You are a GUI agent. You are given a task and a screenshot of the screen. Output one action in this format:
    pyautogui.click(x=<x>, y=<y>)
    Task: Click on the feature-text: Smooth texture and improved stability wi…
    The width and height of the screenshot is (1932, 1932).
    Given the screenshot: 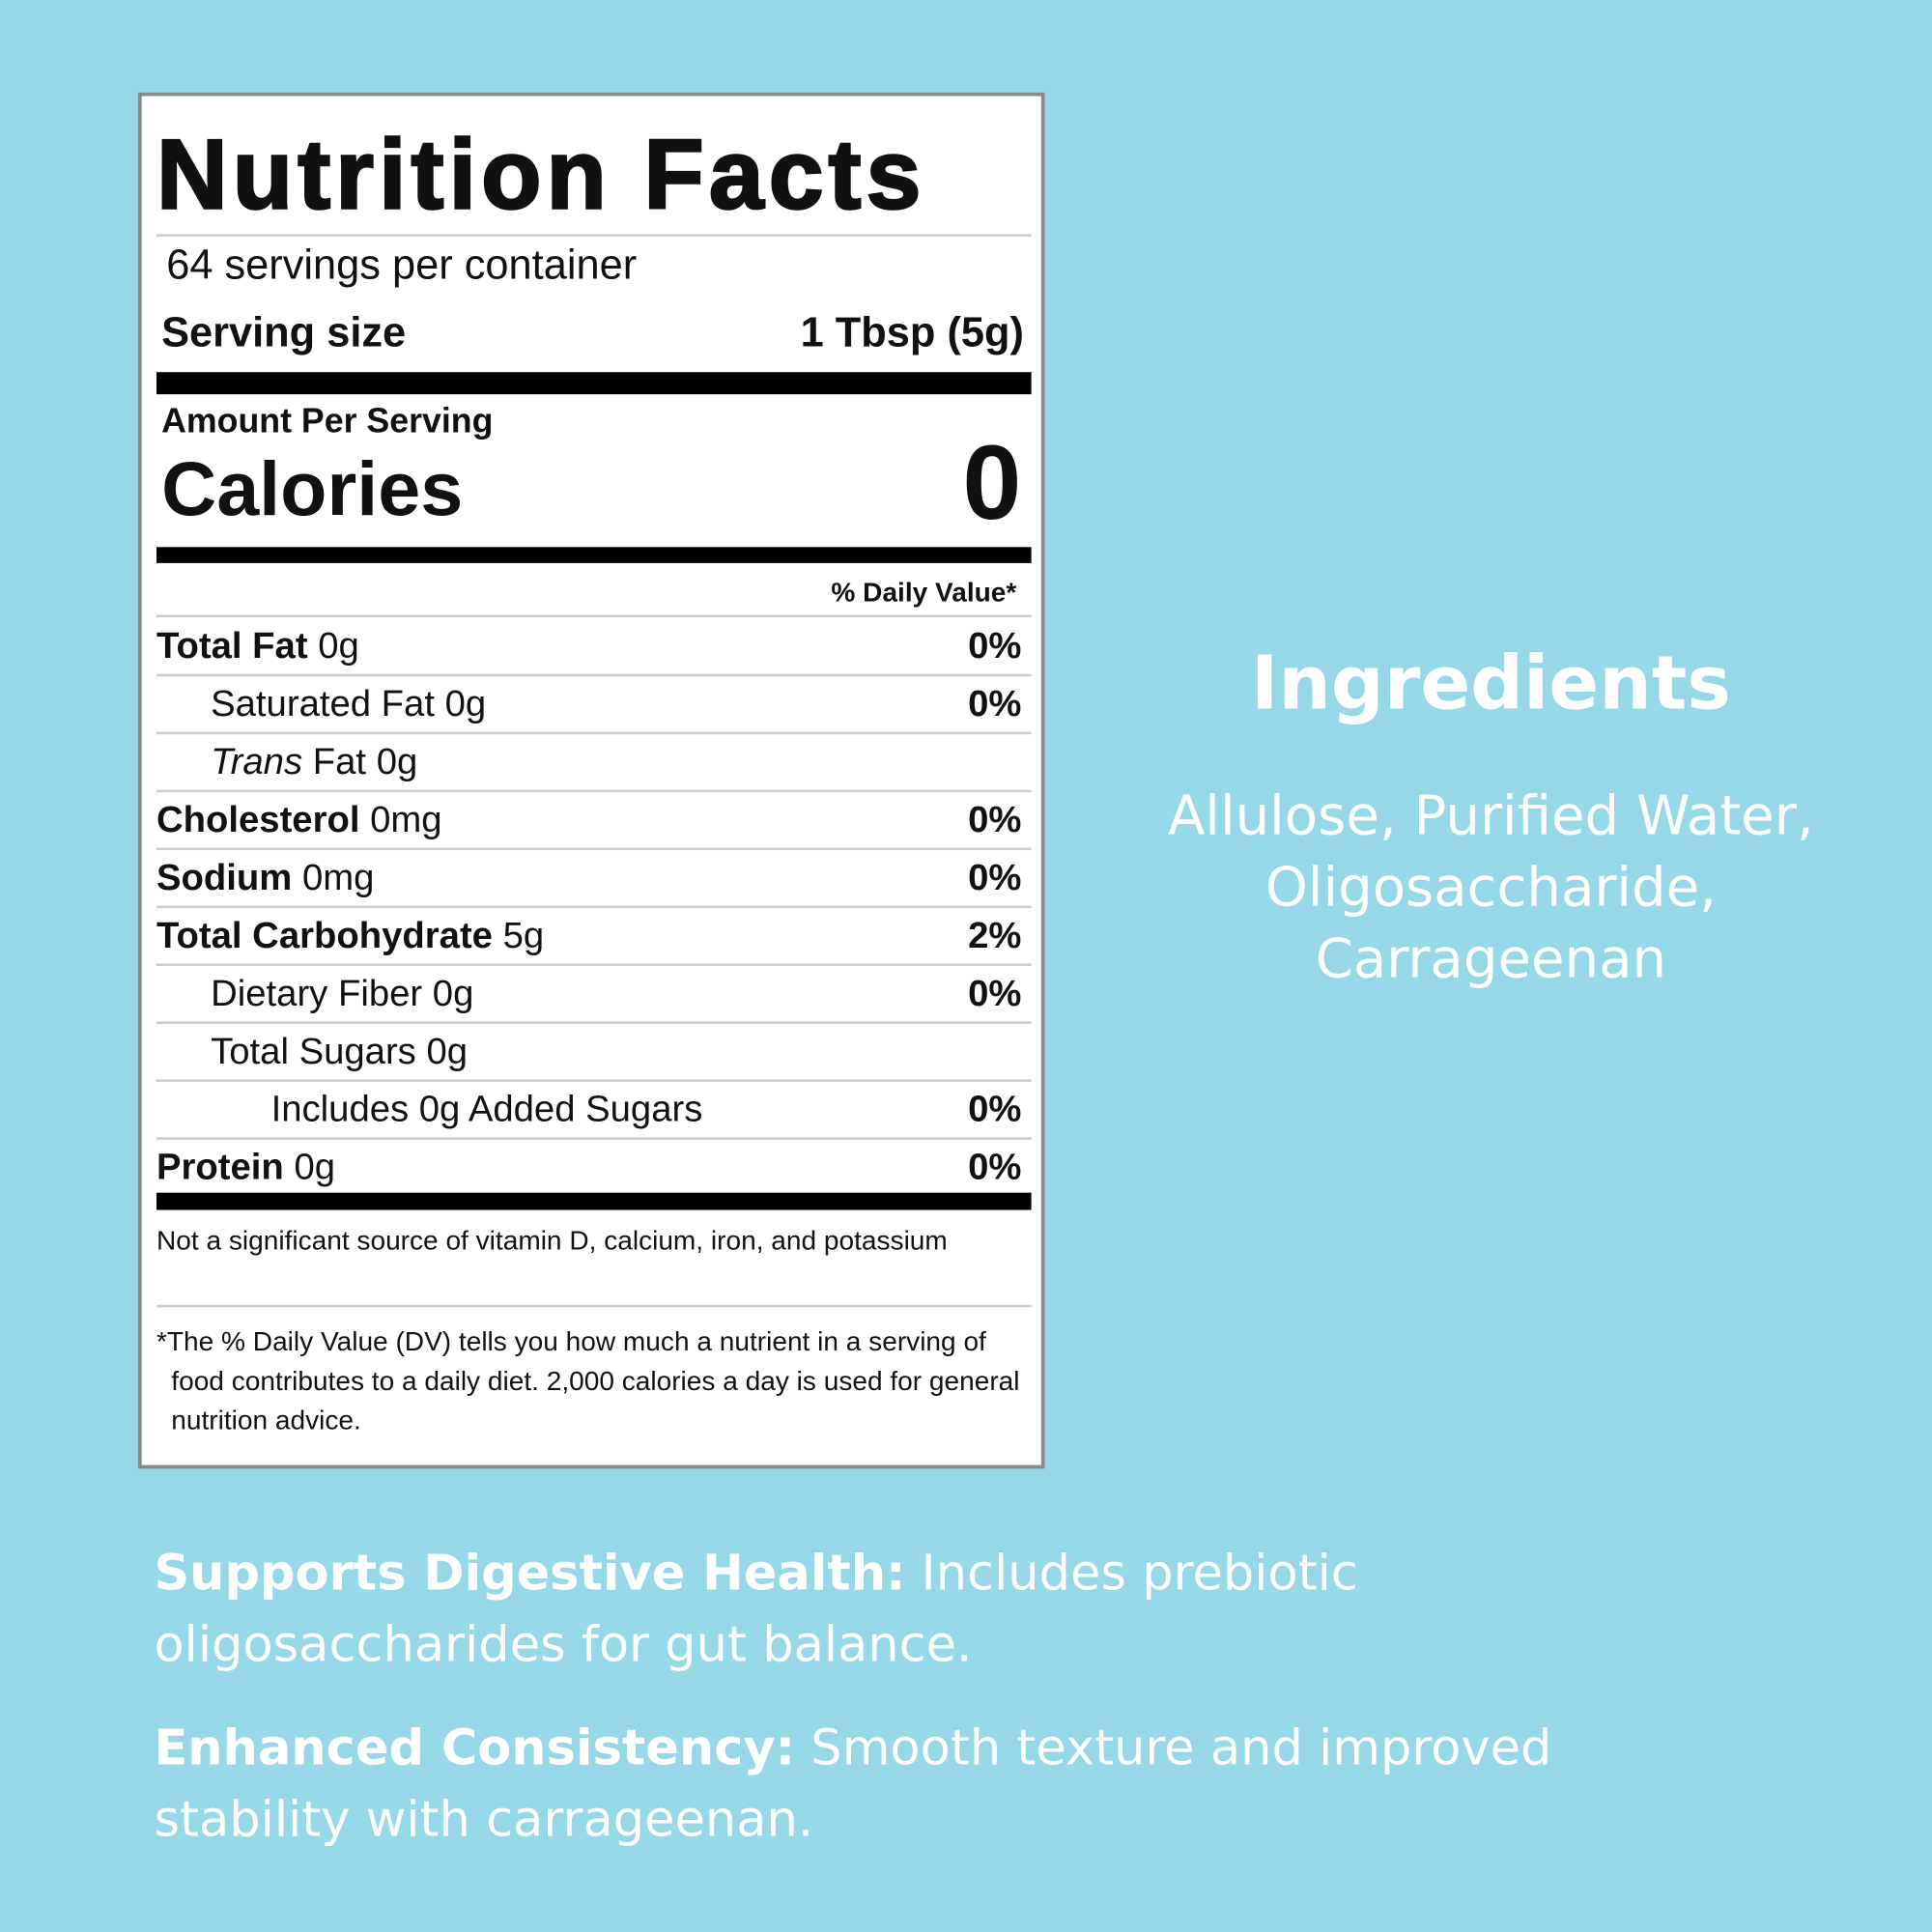 What is the action you would take?
    pyautogui.click(x=853, y=1784)
    